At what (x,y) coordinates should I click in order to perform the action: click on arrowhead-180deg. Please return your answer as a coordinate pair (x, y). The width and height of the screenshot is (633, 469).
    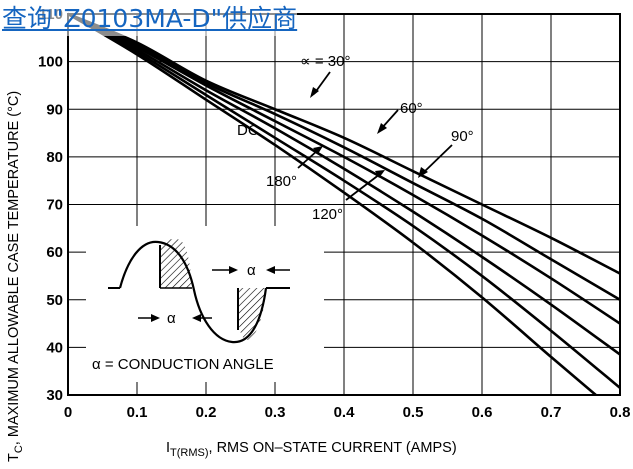
    Looking at the image, I should click on (318, 150).